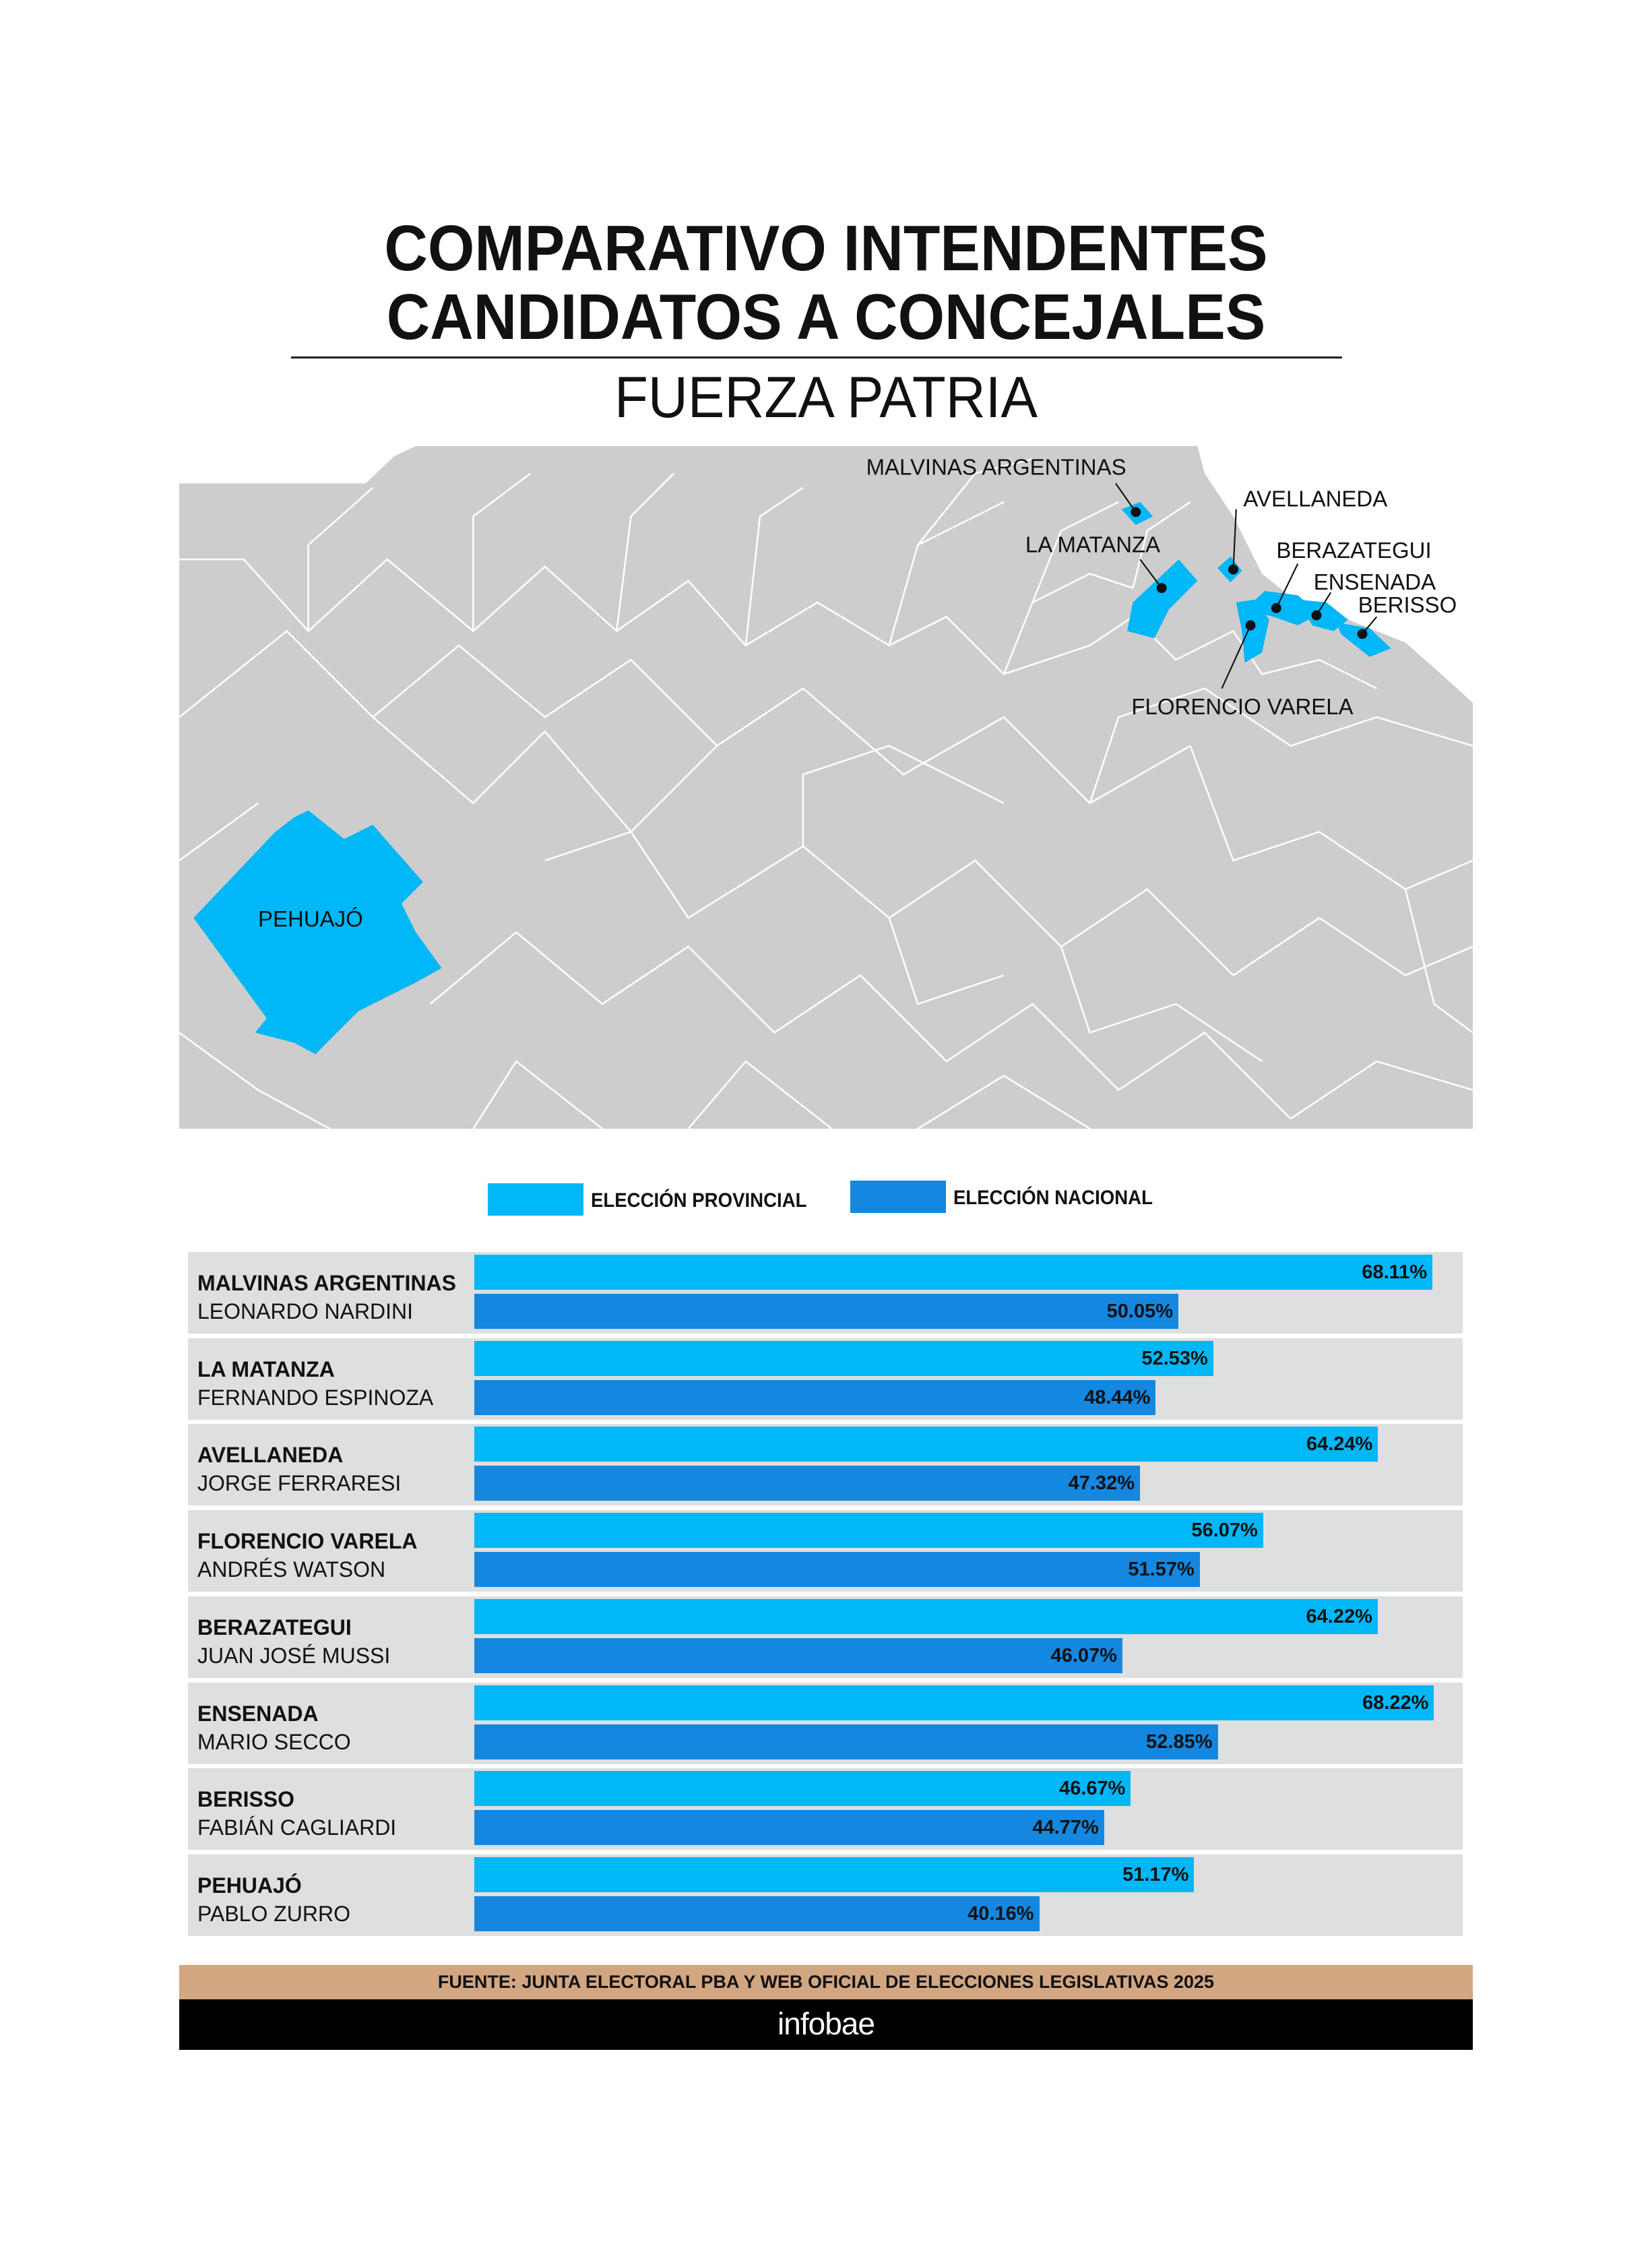 Image resolution: width=1652 pixels, height=2248 pixels. Describe the element at coordinates (843, 1358) in the screenshot. I see `bar-provincial: 52.53%` at that location.